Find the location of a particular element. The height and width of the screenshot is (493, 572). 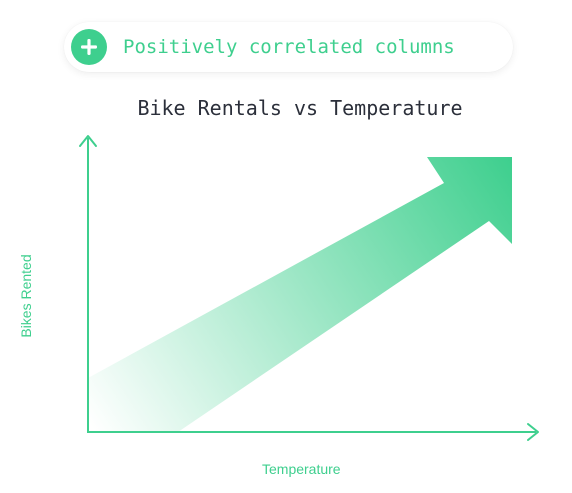

insight-badge: Positively correlated columns is located at coordinates (288, 47).